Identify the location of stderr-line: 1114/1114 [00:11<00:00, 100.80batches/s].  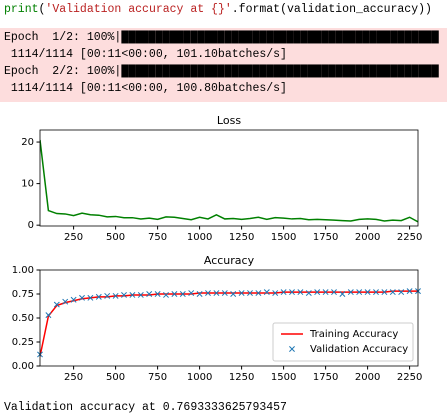
(145, 88).